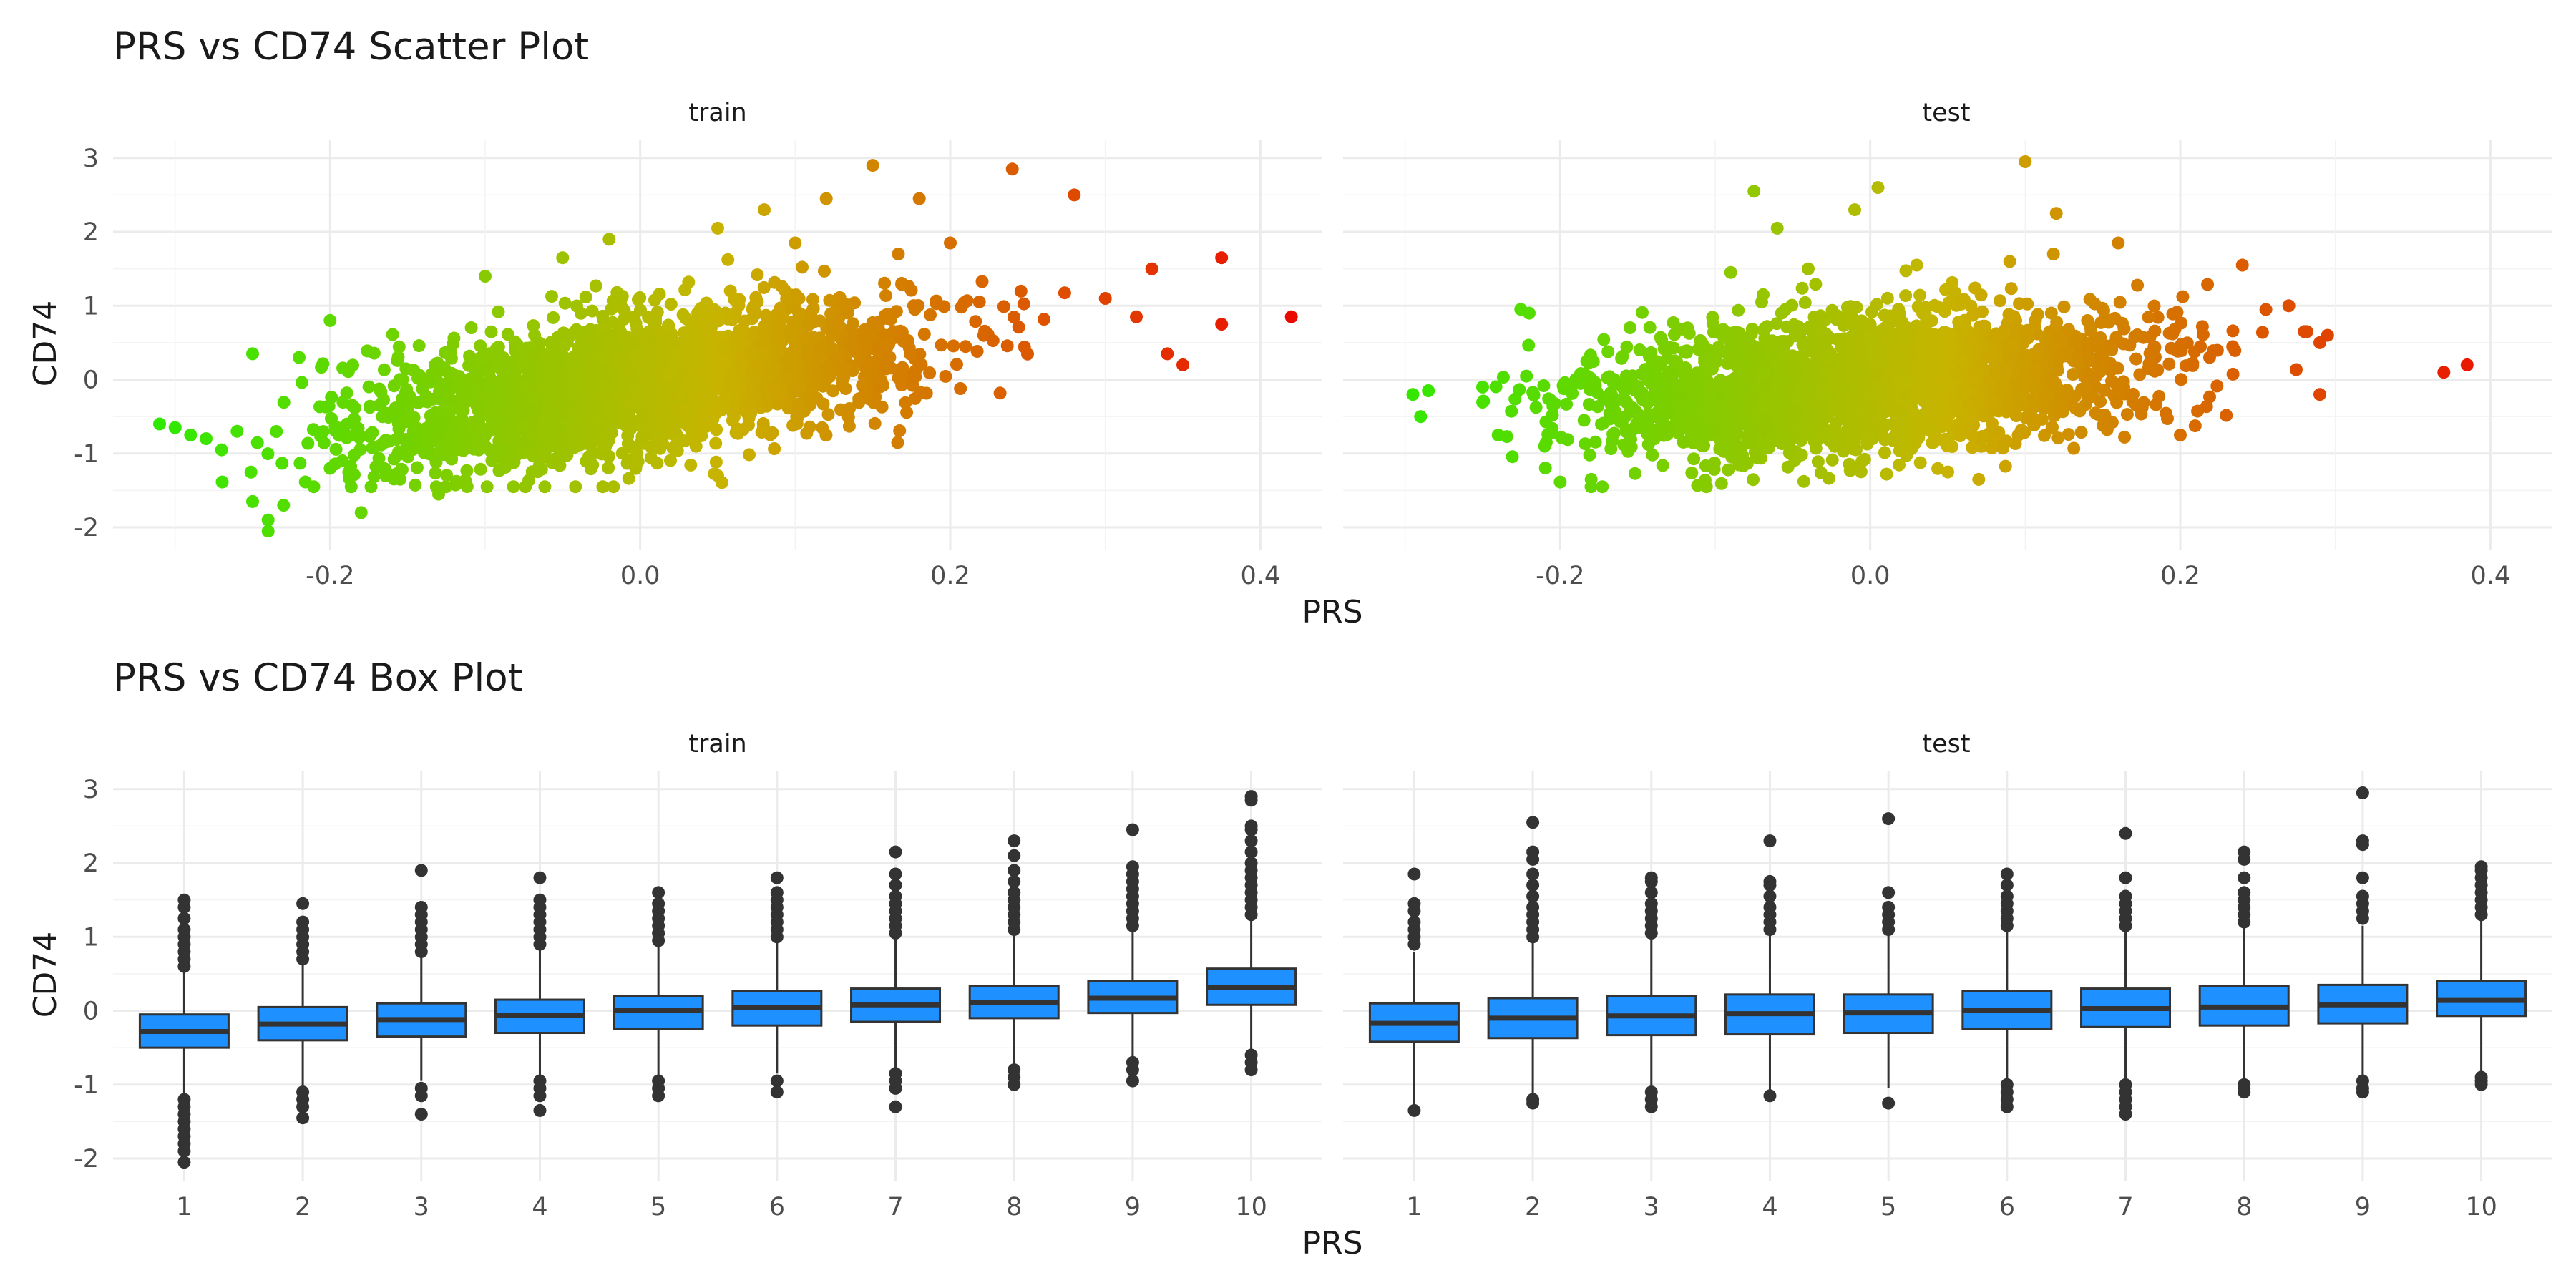 The width and height of the screenshot is (2576, 1288). What do you see at coordinates (1946, 744) in the screenshot?
I see `box-facet-label-test: test` at bounding box center [1946, 744].